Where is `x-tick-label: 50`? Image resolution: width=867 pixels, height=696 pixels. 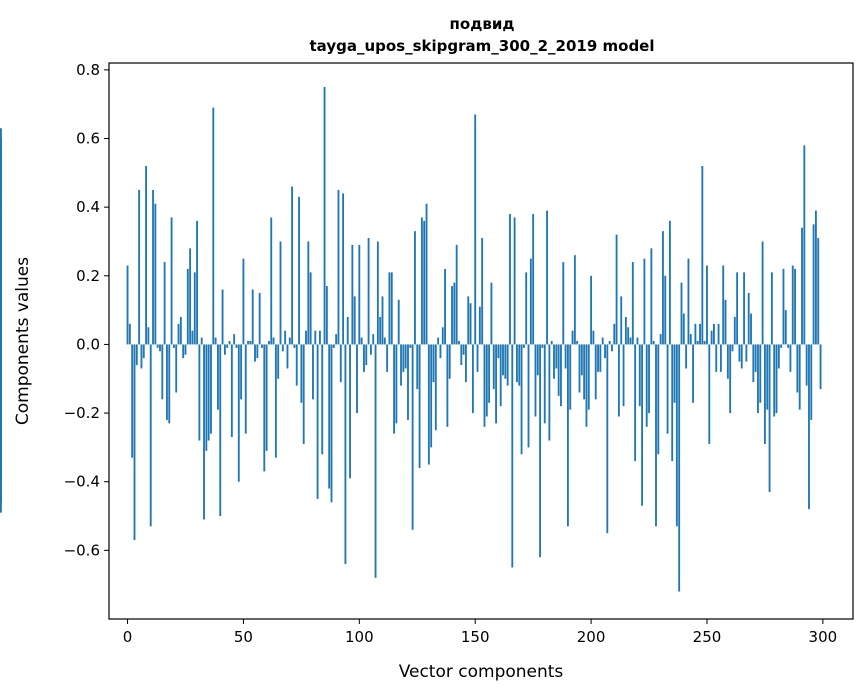
x-tick-label: 50 is located at coordinates (243, 637).